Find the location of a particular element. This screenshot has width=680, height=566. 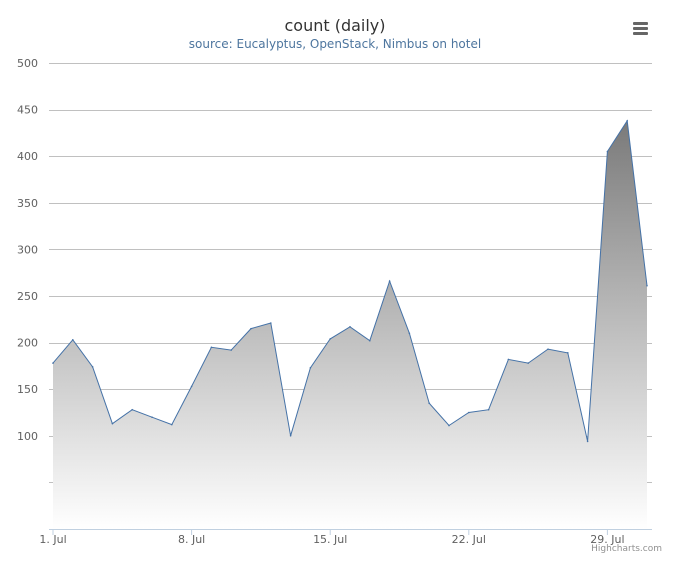

x-tick-label: 1. Jul is located at coordinates (52, 539).